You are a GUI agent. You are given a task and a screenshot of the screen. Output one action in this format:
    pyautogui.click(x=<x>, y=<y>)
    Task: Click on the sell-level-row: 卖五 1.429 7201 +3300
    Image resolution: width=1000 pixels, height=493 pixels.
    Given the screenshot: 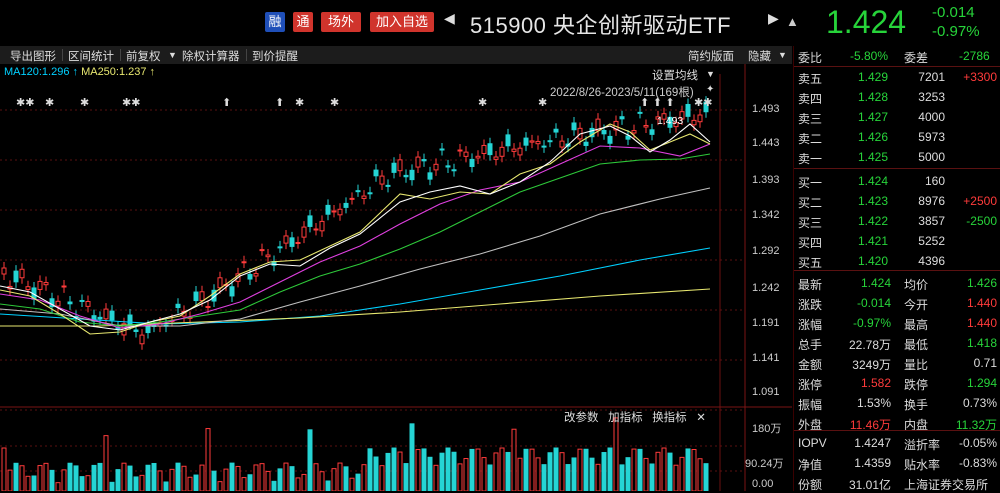 What is the action you would take?
    pyautogui.click(x=897, y=78)
    